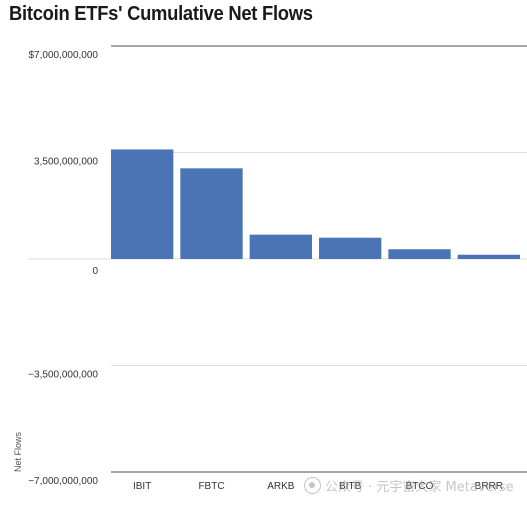  What do you see at coordinates (95, 271) in the screenshot?
I see `y-tick-label: 0` at bounding box center [95, 271].